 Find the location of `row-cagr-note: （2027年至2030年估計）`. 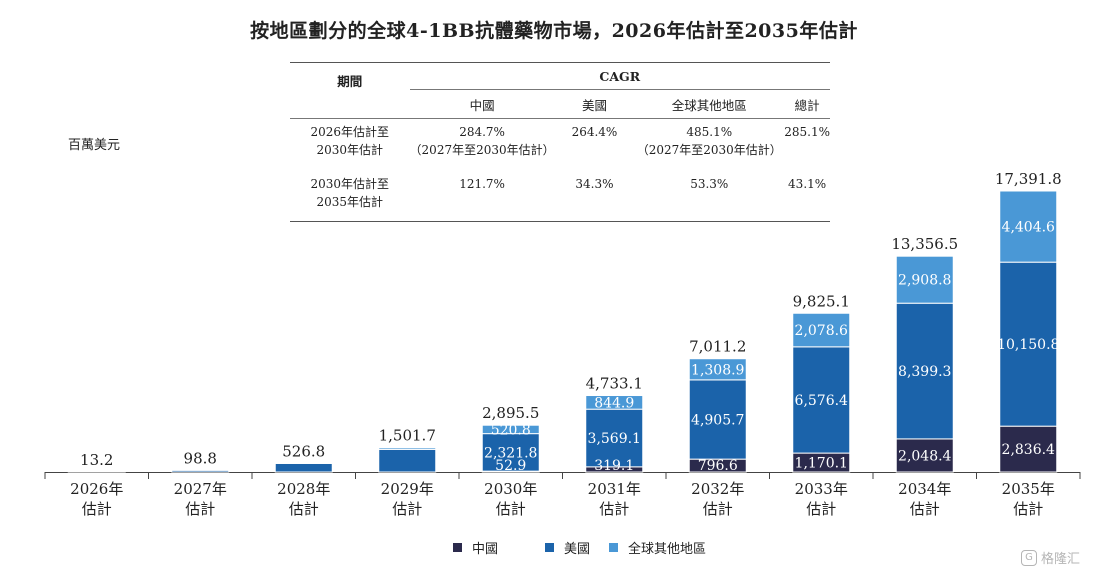

row-cagr-note: （2027年至2030年估計） is located at coordinates (709, 150).